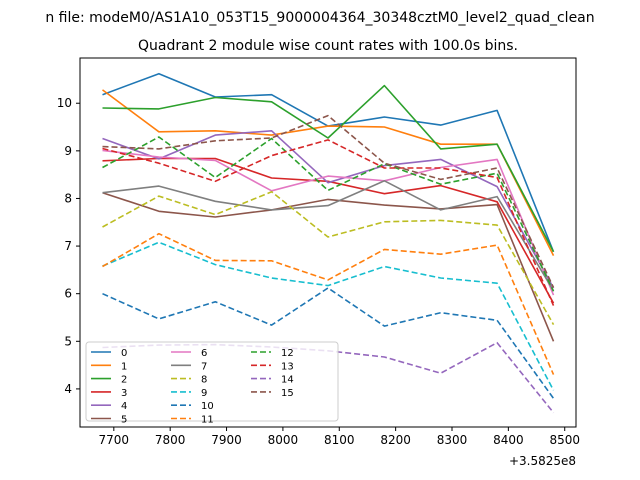 The image size is (640, 480). I want to click on legend-label: 6, so click(204, 353).